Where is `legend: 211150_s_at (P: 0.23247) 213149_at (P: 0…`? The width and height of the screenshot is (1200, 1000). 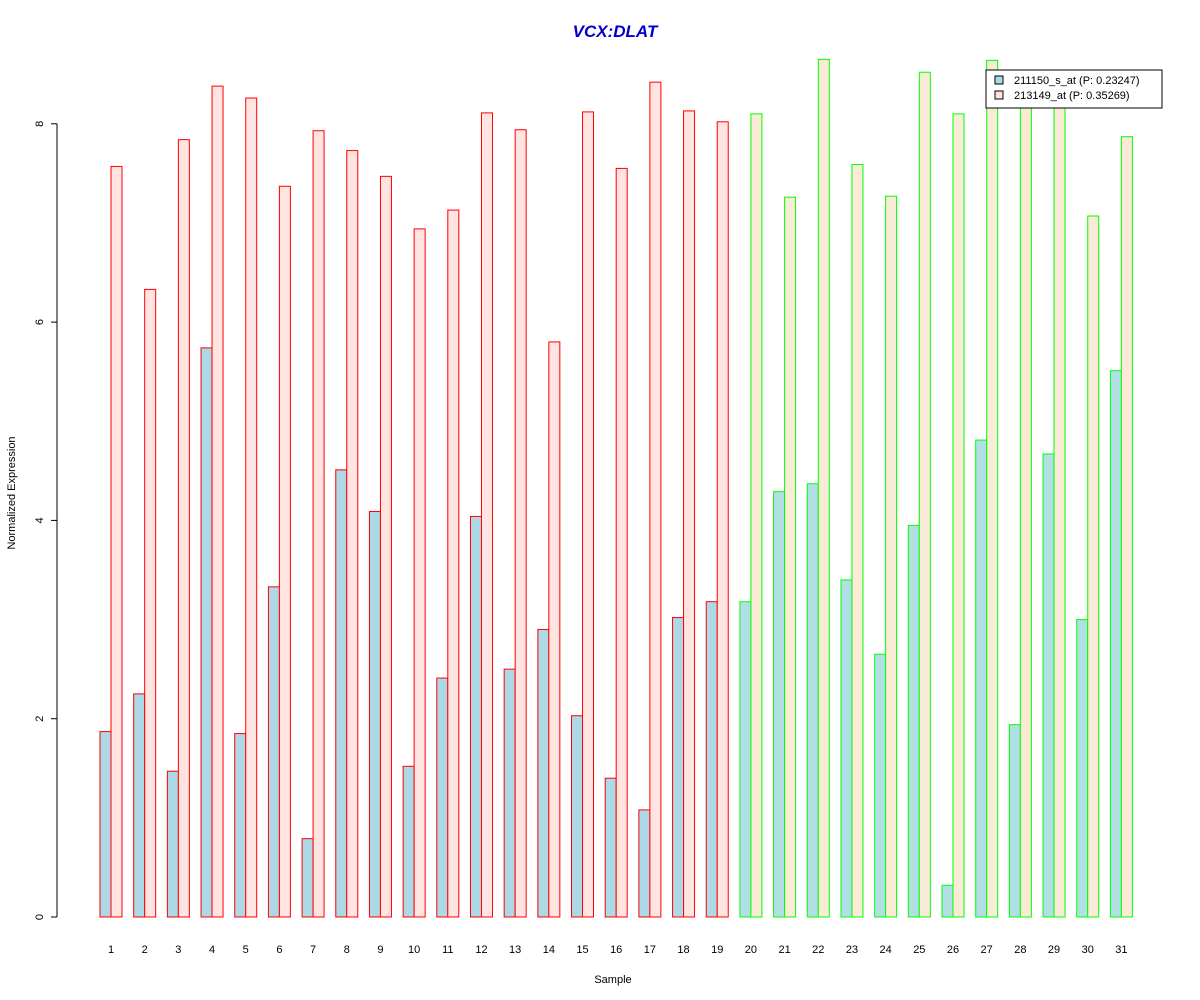 legend: 211150_s_at (P: 0.23247) 213149_at (P: 0… is located at coordinates (1074, 89).